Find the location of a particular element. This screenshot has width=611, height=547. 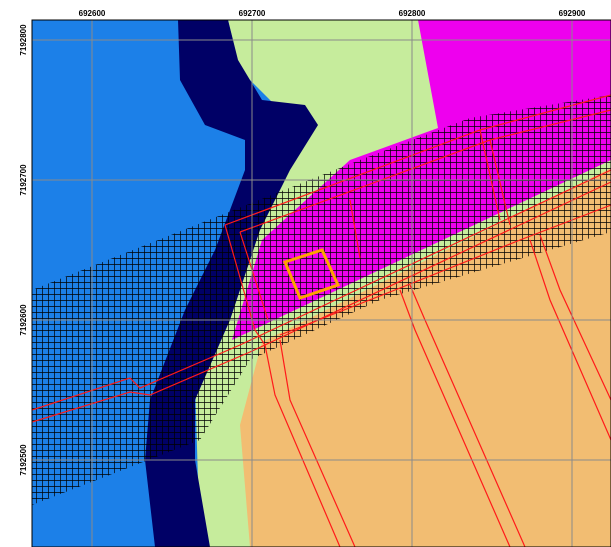

y-tick-label: 7192700 is located at coordinates (23, 180).